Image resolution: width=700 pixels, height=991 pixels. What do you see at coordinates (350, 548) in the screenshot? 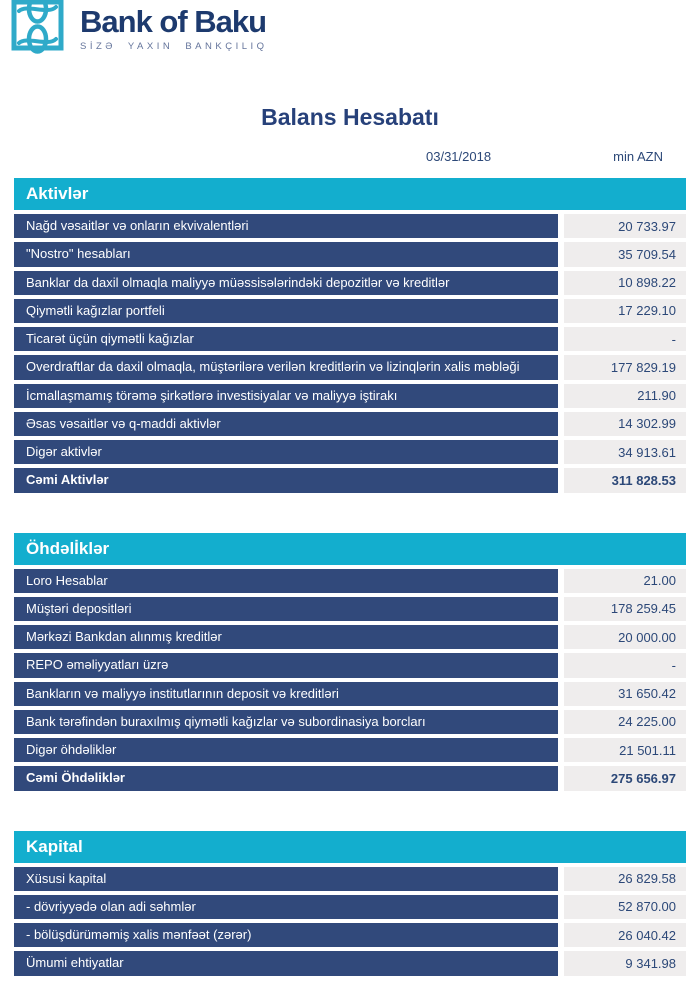
I see `section-header: Öhdəlİklər` at bounding box center [350, 548].